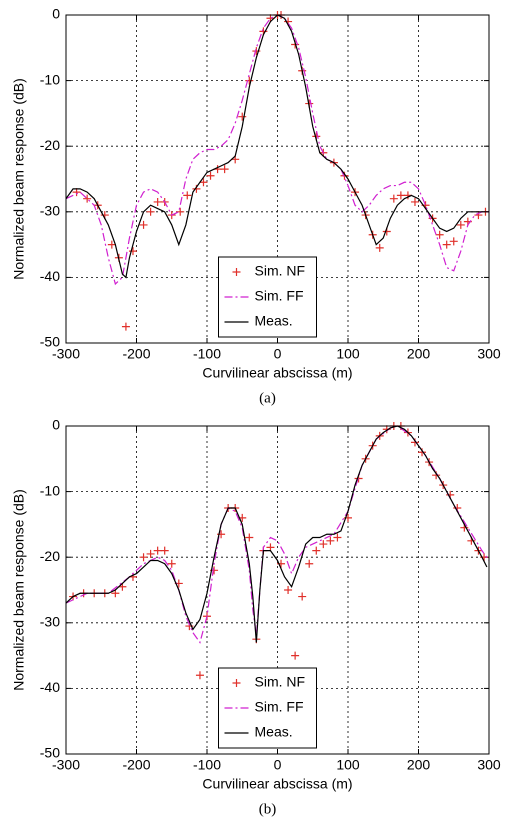 Image resolution: width=506 pixels, height=825 pixels. What do you see at coordinates (267, 398) in the screenshot?
I see `caption: (a)` at bounding box center [267, 398].